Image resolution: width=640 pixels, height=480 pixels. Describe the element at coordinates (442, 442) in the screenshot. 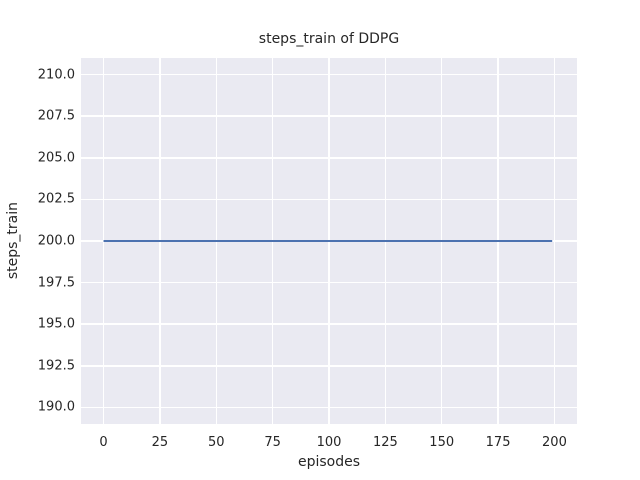

I see `x-tick-label: 150` at that location.